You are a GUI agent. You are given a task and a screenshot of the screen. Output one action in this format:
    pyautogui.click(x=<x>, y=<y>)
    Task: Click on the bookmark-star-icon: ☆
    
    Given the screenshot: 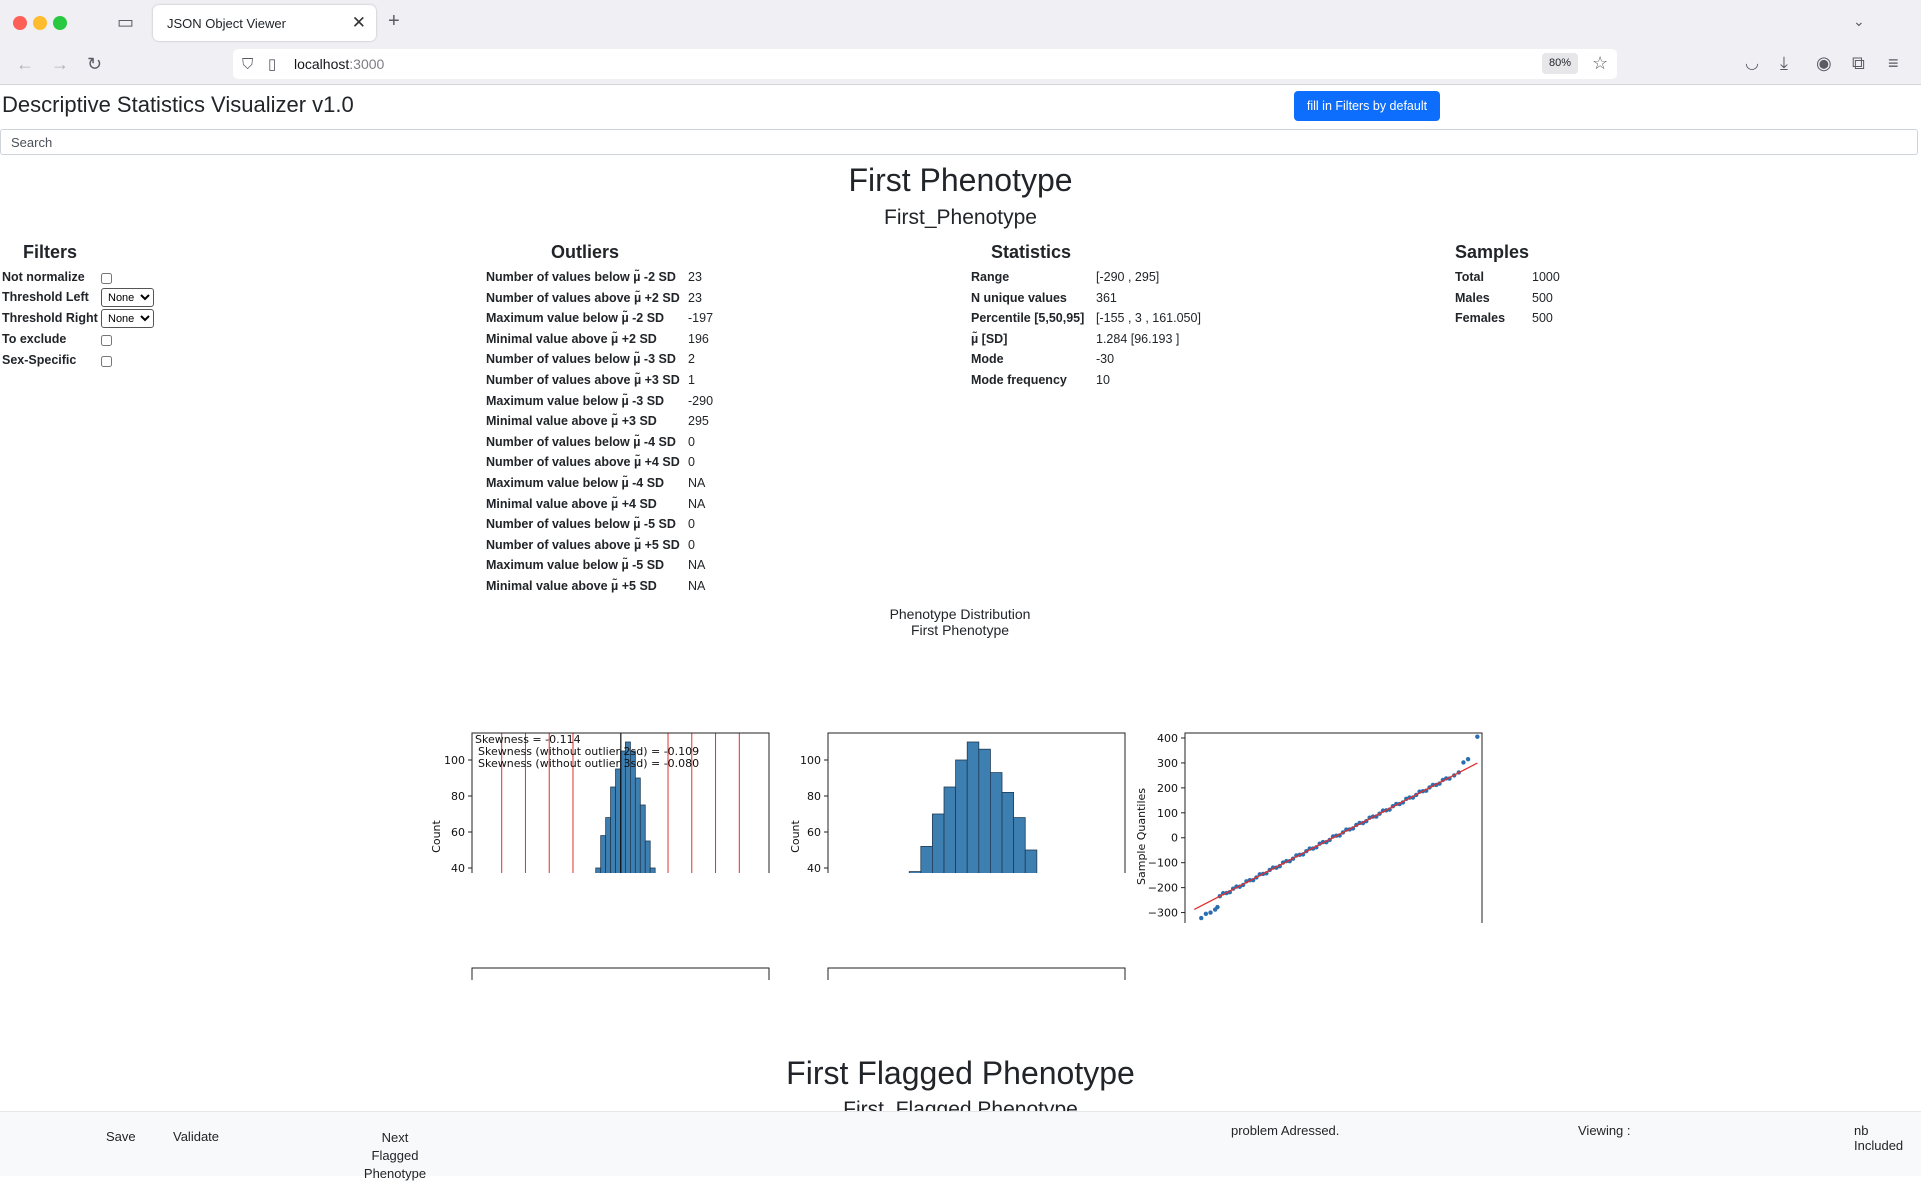 What is the action you would take?
    pyautogui.click(x=1600, y=63)
    